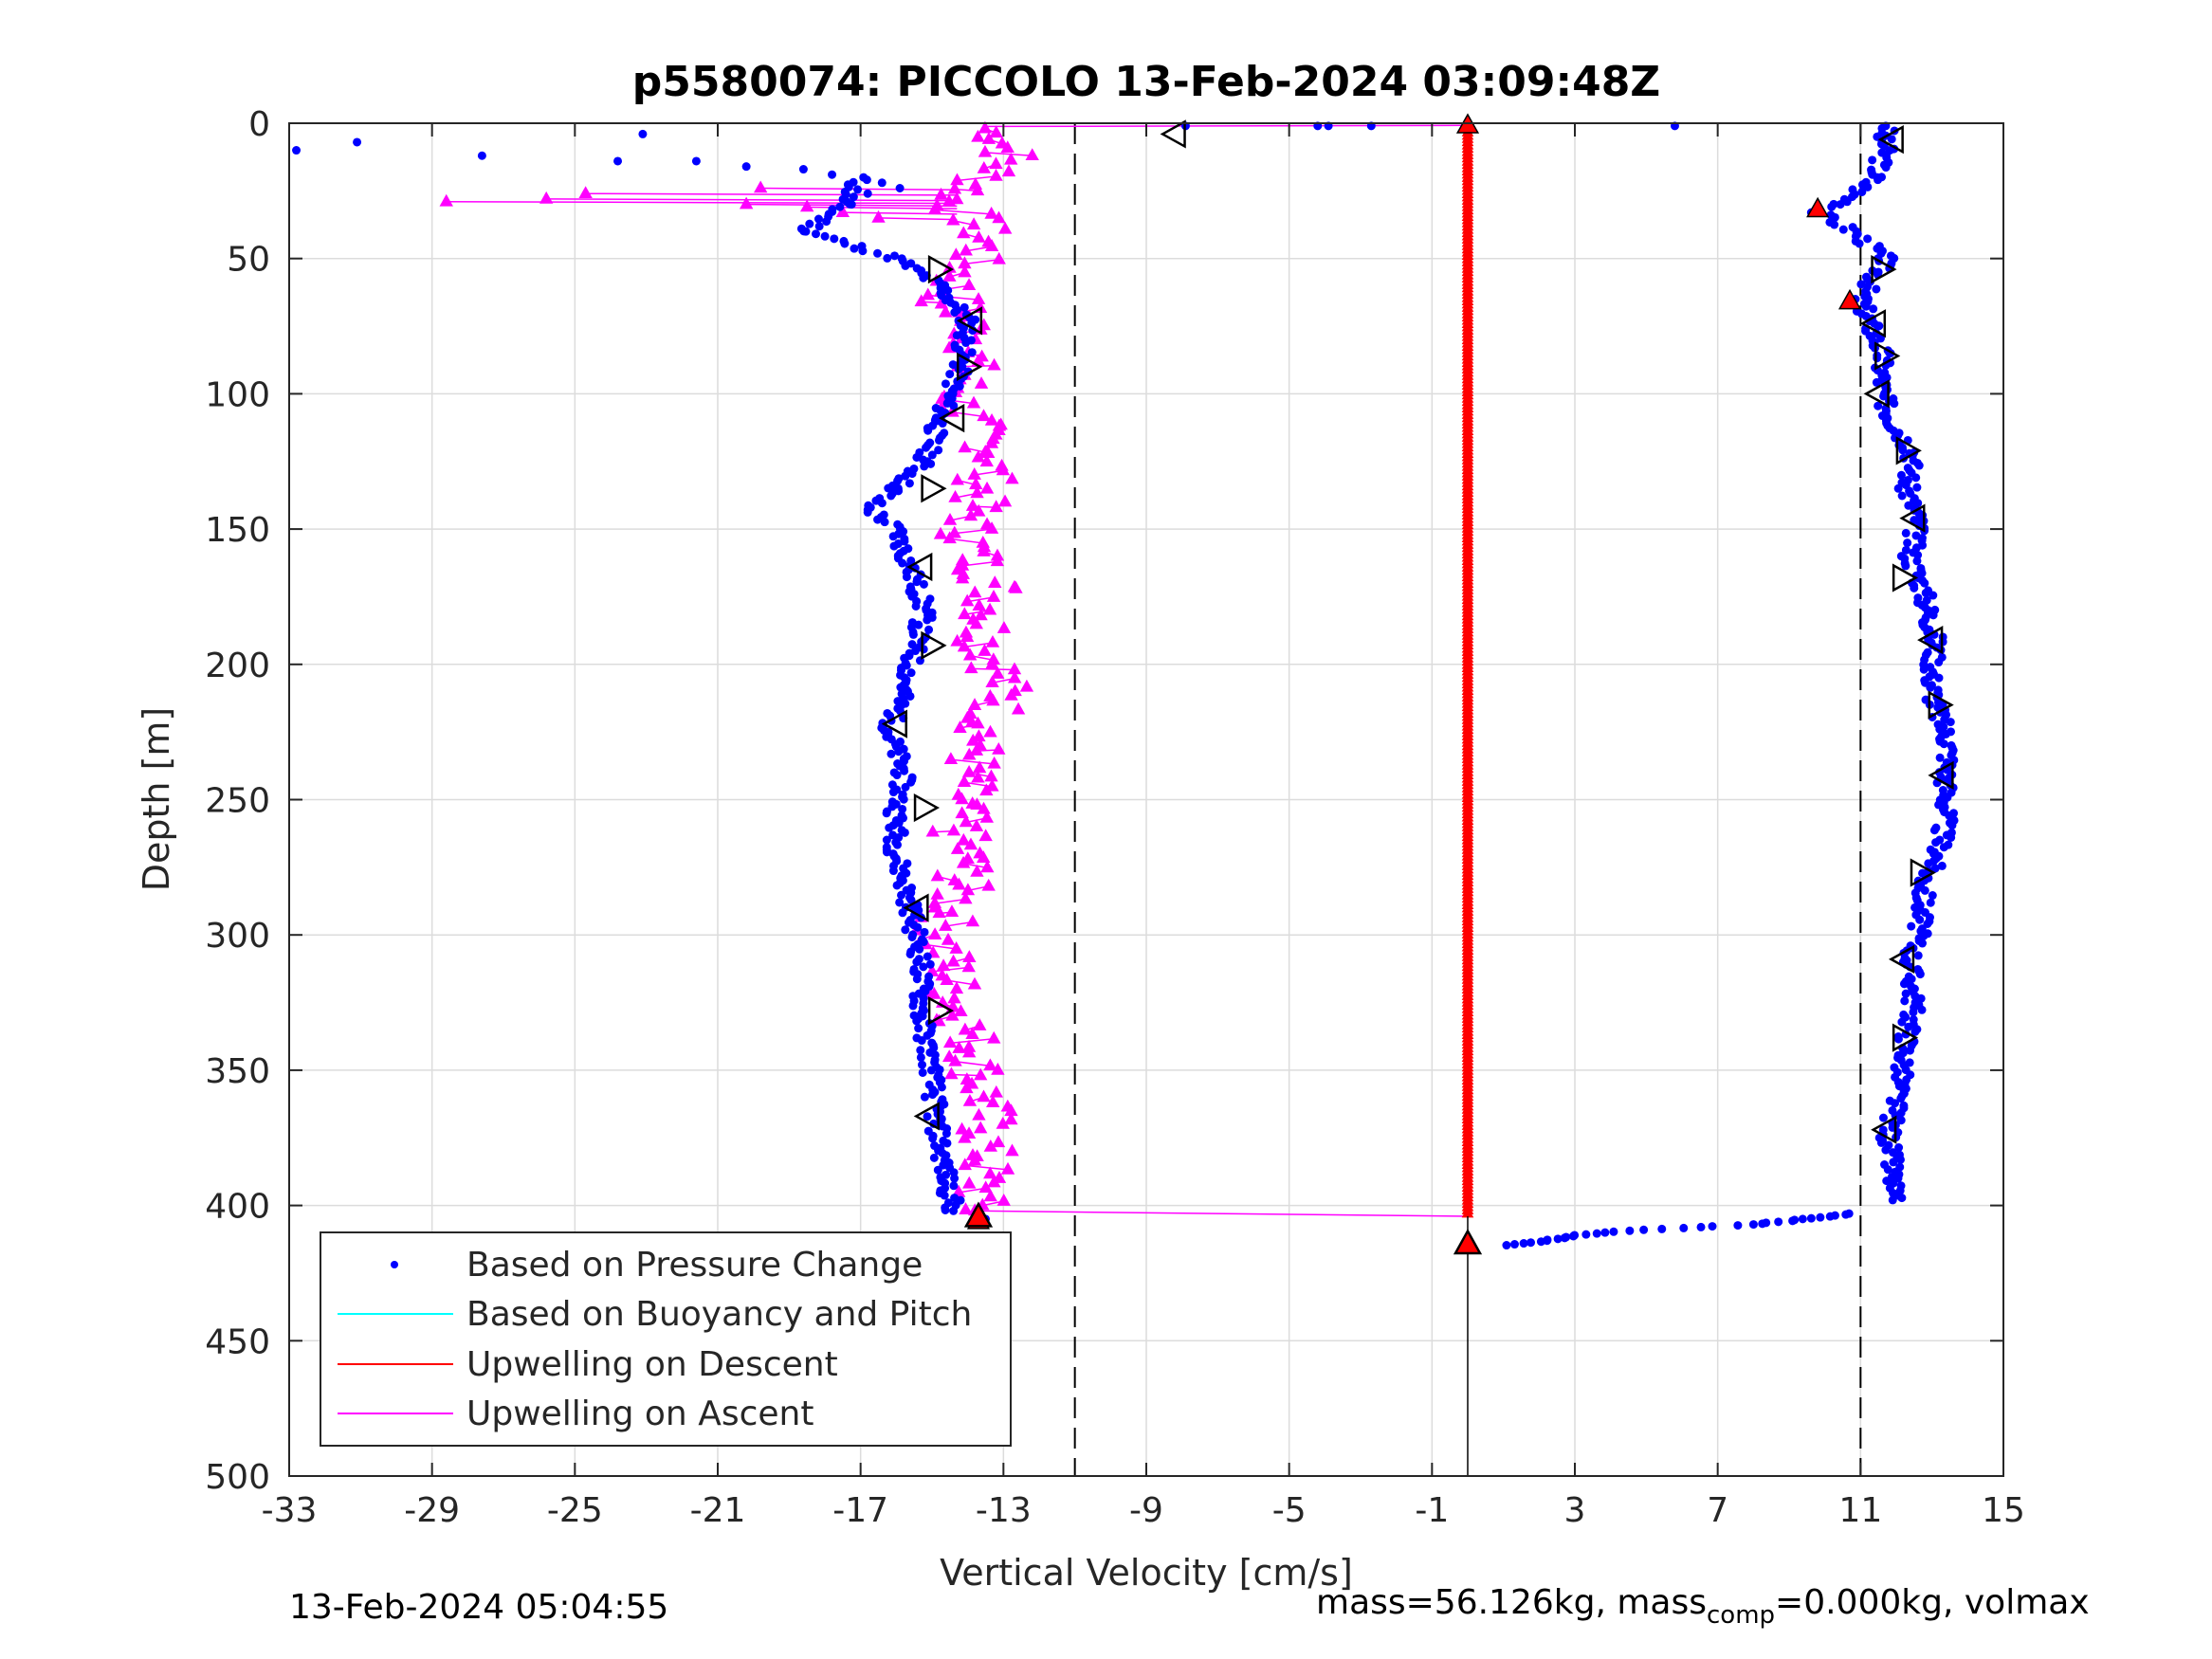  What do you see at coordinates (237, 936) in the screenshot?
I see `y-tick-label: 300` at bounding box center [237, 936].